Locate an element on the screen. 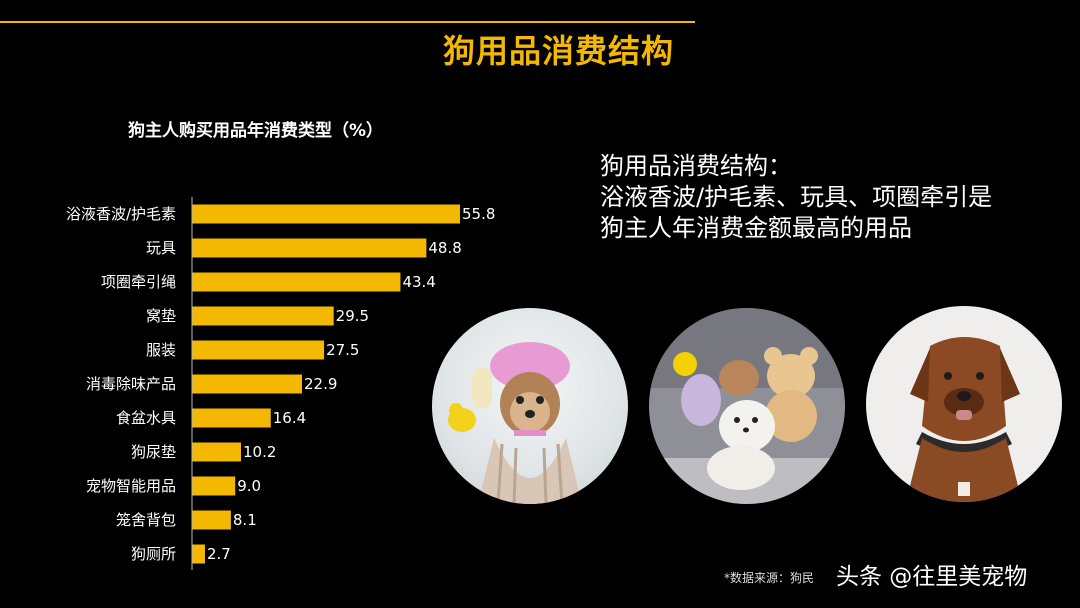 The height and width of the screenshot is (608, 1080). value-label: 16.4 is located at coordinates (289, 418).